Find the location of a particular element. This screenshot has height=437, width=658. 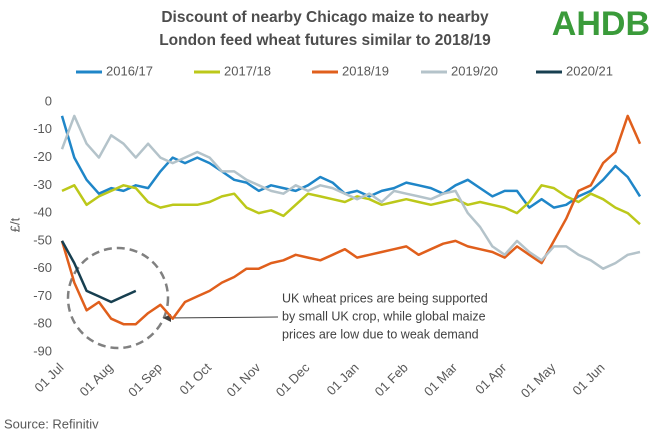

y-tick-label: -30 is located at coordinates (42, 184).